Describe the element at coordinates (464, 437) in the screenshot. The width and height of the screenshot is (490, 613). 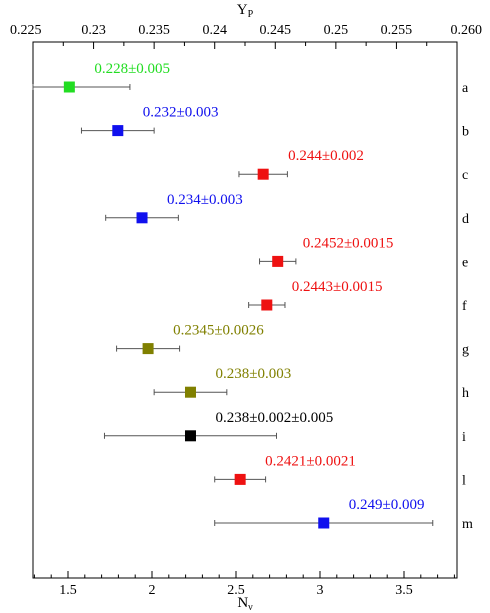
I see `row-label-i: i` at that location.